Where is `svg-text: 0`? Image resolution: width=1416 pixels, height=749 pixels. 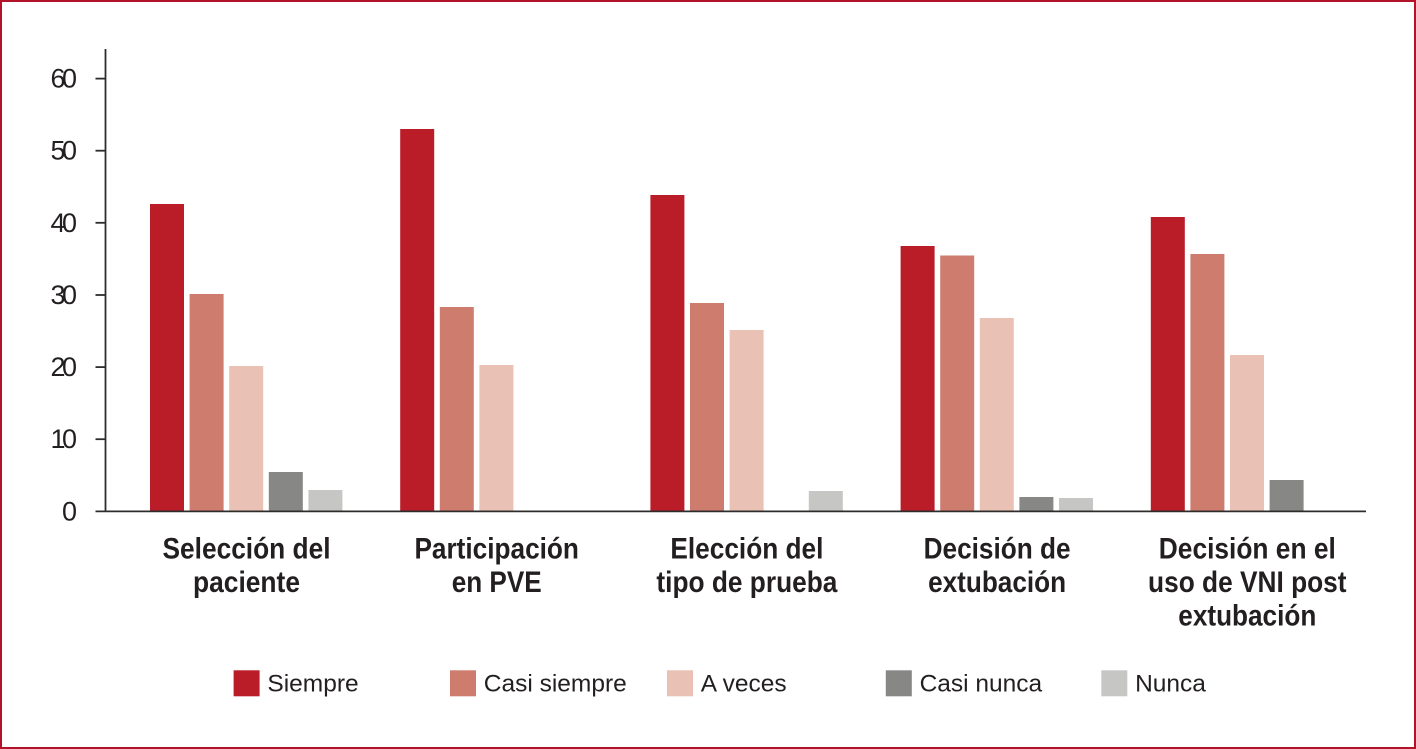
svg-text: 0 is located at coordinates (69, 511).